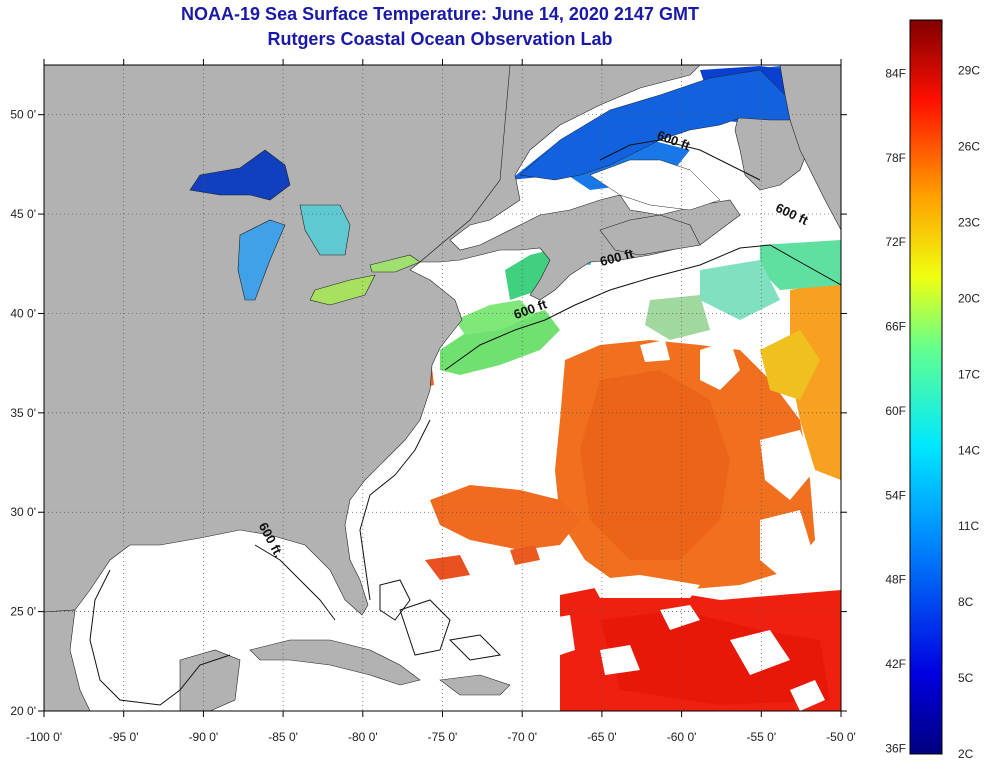  What do you see at coordinates (650, 235) in the screenshot?
I see `nova-scotia` at bounding box center [650, 235].